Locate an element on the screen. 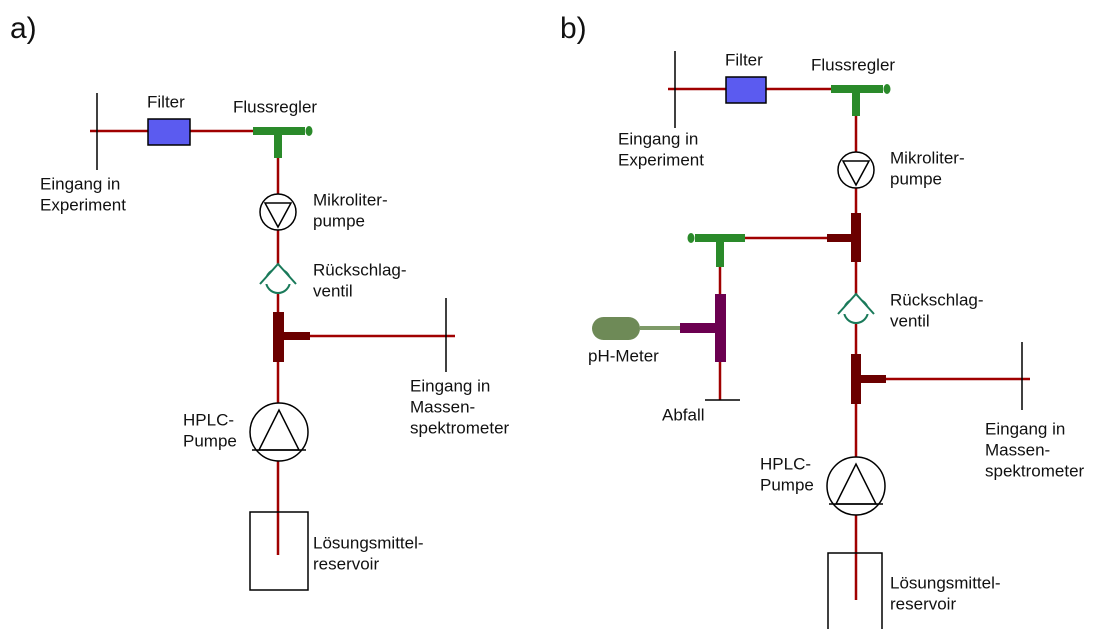  panel-label: b) is located at coordinates (573, 28).